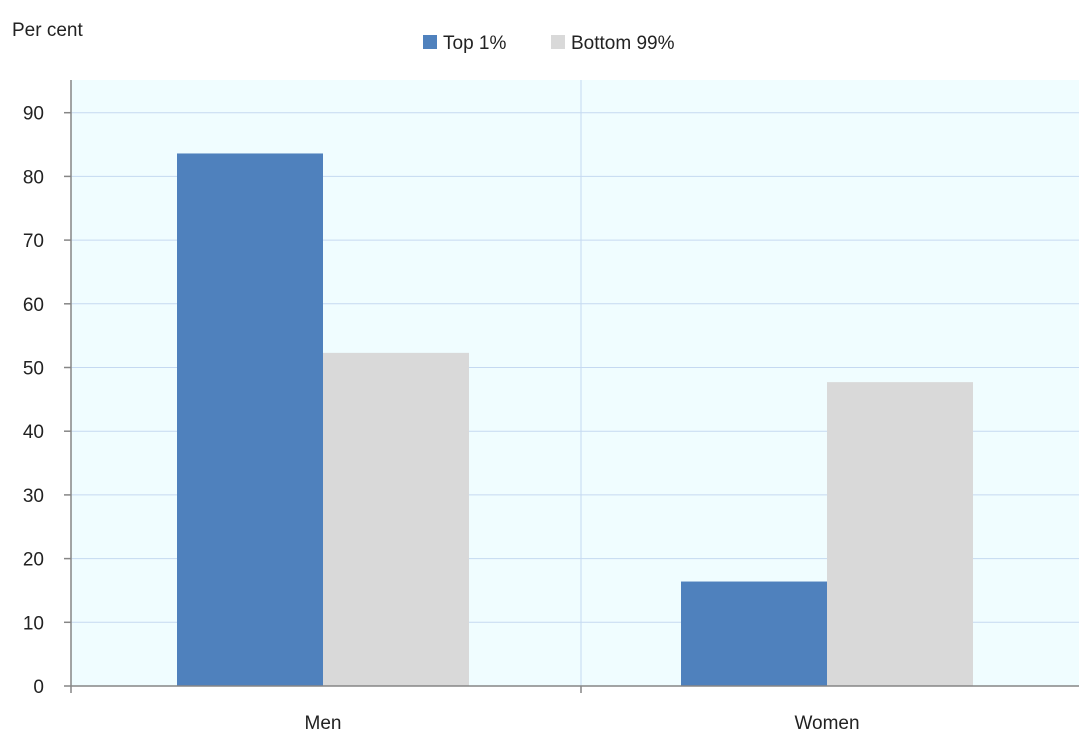  What do you see at coordinates (549, 43) in the screenshot?
I see `legend: Top 1% Bottom 99%` at bounding box center [549, 43].